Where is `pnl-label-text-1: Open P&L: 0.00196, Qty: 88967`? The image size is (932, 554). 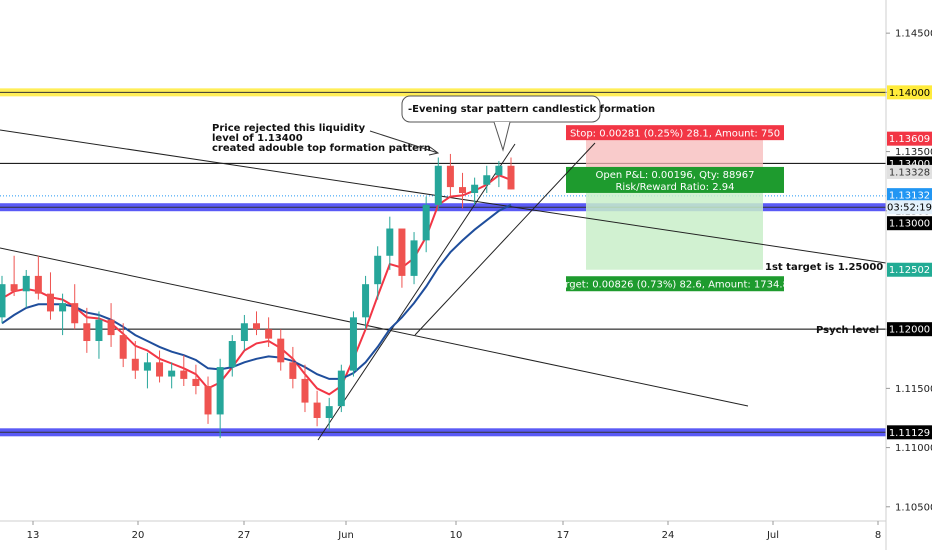 pnl-label-text-1: Open P&L: 0.00196, Qty: 88967 is located at coordinates (675, 175).